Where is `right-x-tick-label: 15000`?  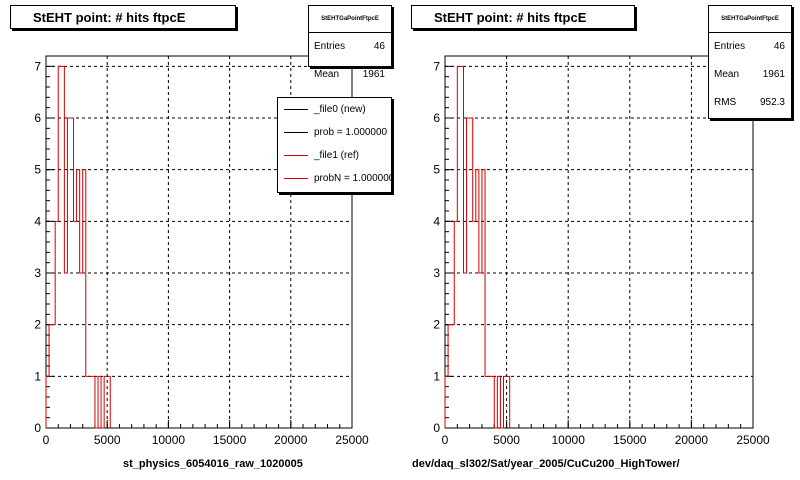
right-x-tick-label: 15000 is located at coordinates (630, 440).